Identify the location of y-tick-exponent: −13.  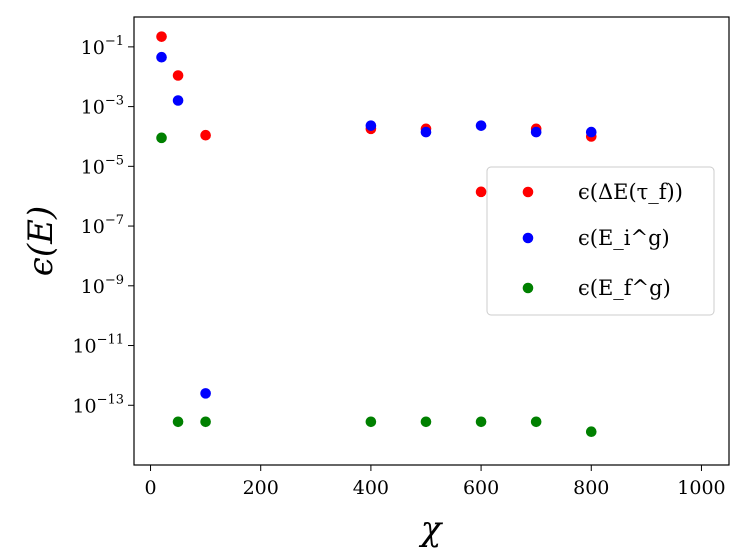
(110, 399).